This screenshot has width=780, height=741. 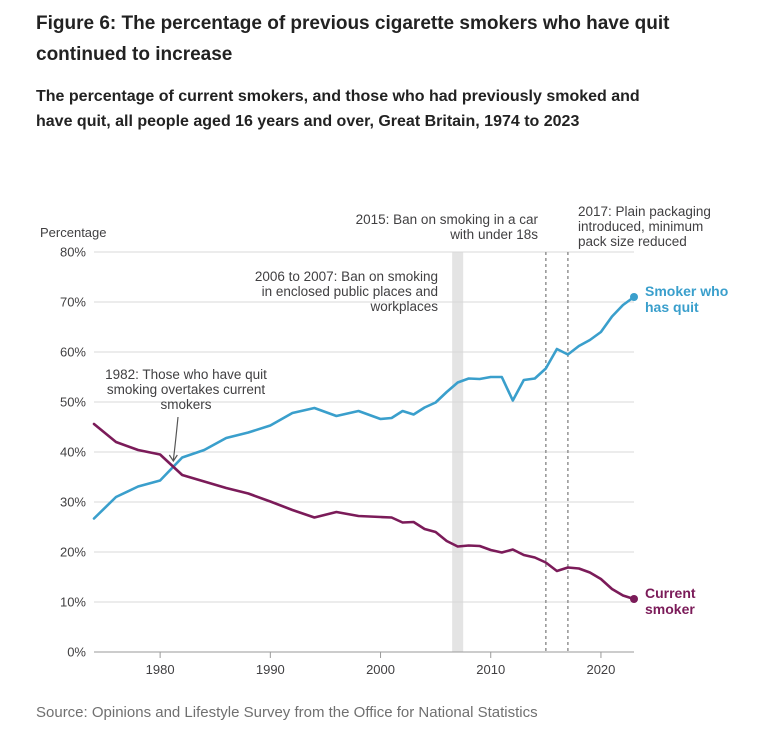 What do you see at coordinates (73, 252) in the screenshot?
I see `y-tick-label: 80%` at bounding box center [73, 252].